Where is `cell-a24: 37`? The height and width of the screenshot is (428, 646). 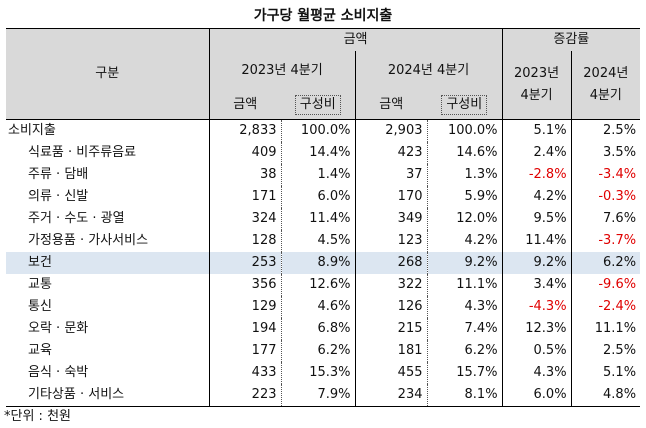
cell-a24: 37 is located at coordinates (391, 175).